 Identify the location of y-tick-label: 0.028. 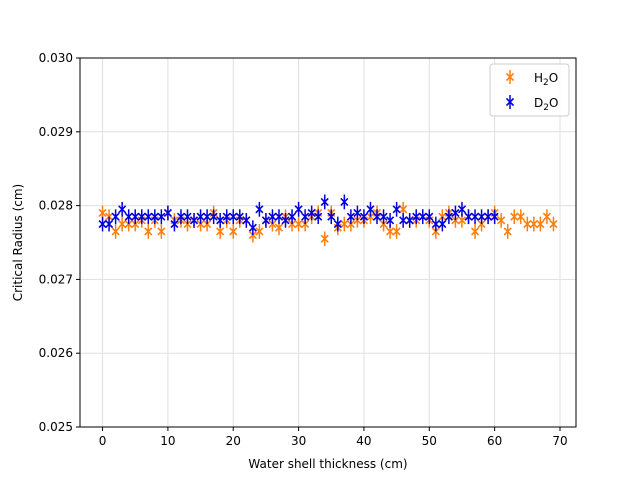
(56, 206).